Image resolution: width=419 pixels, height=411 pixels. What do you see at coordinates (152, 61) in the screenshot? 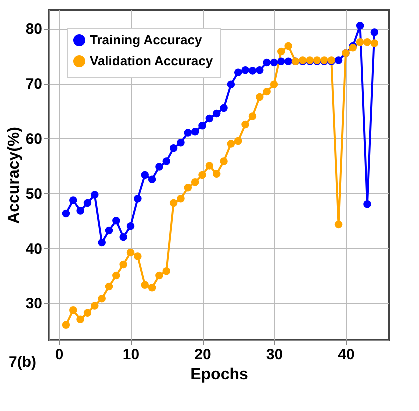
I see `legend-label: Validation Accuracy` at bounding box center [152, 61].